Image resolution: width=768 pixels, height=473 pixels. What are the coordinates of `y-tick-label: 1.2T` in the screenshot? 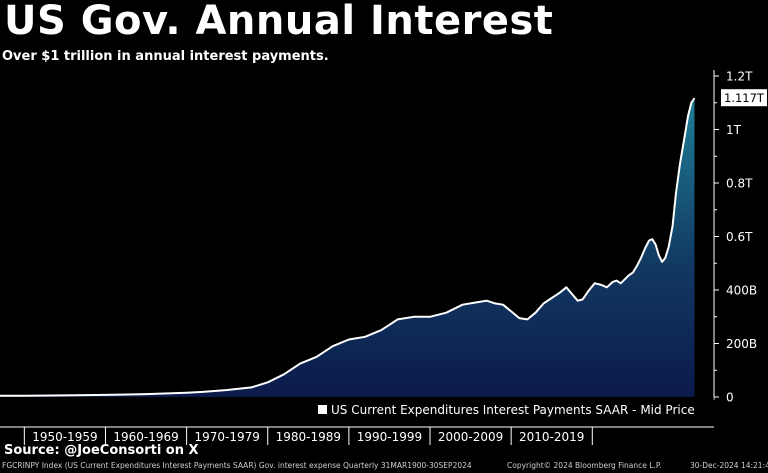 It's located at (739, 77).